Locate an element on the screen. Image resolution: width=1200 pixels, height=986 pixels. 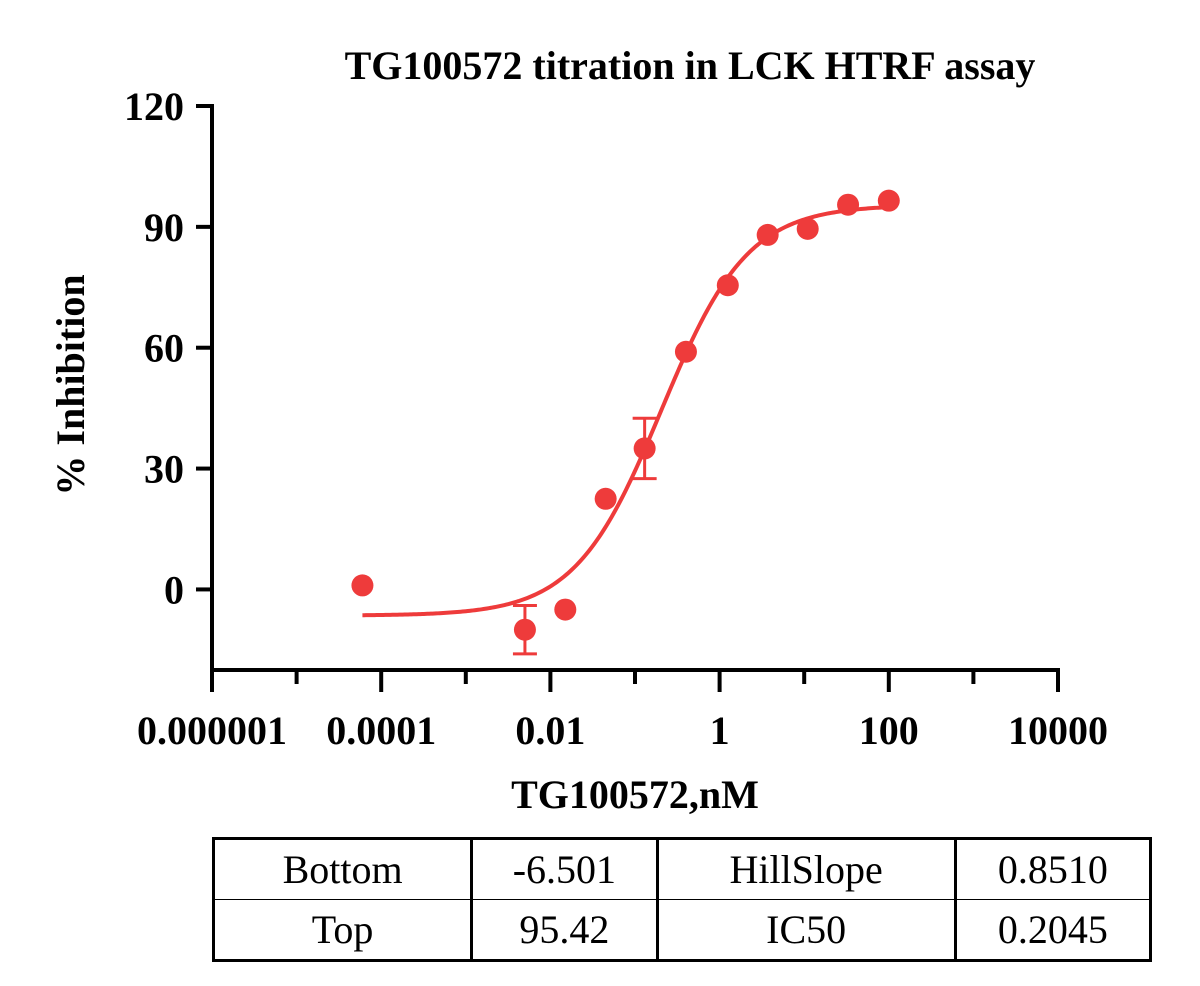
y-axis-label: % Inhibition is located at coordinates (70, 384).